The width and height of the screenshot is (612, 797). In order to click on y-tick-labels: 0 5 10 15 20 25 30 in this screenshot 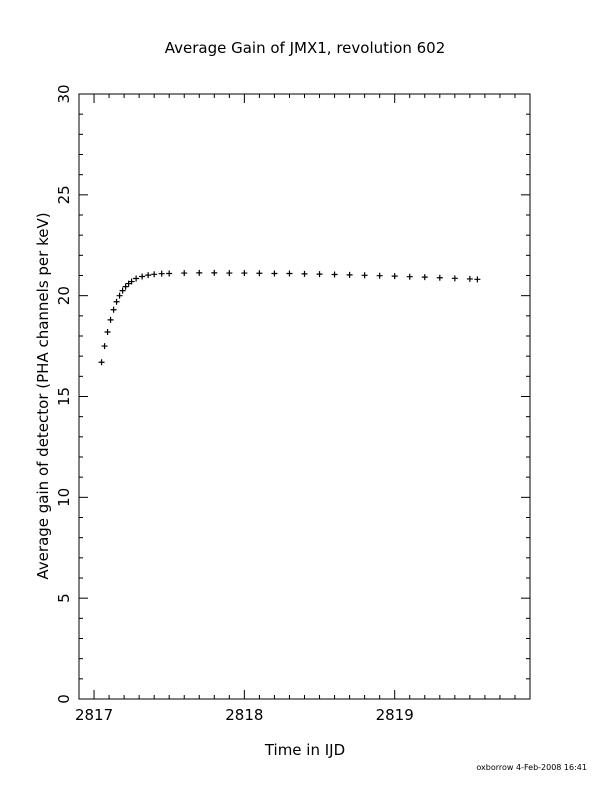, I will do `click(64, 393)`.